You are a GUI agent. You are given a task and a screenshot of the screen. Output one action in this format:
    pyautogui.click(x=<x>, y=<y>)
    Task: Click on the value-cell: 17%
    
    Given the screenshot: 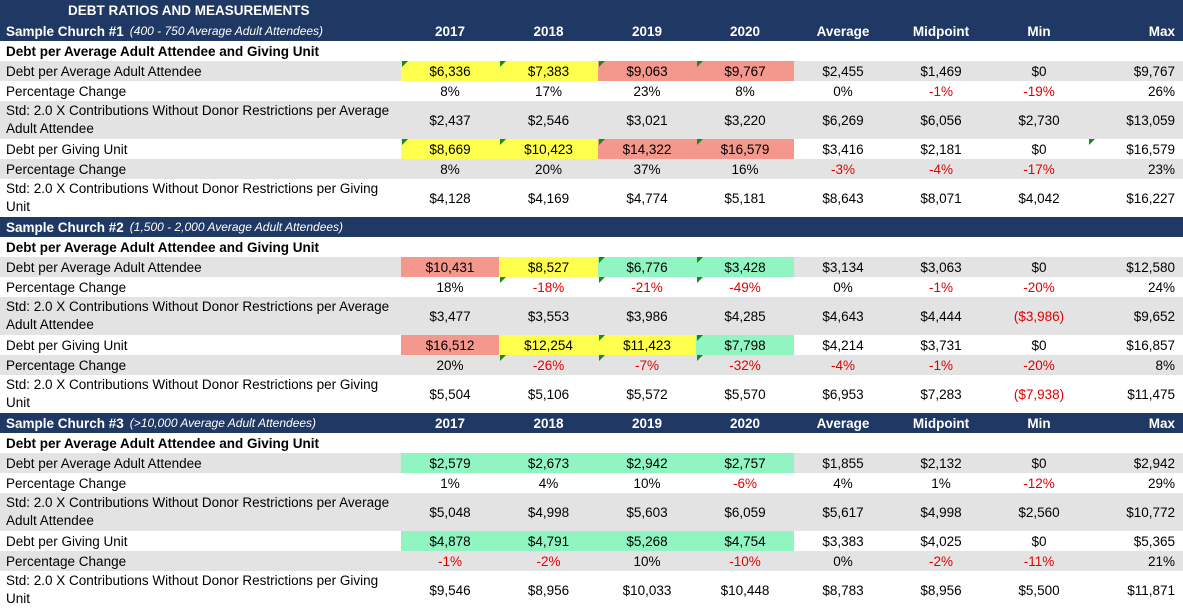 What is the action you would take?
    pyautogui.click(x=548, y=91)
    